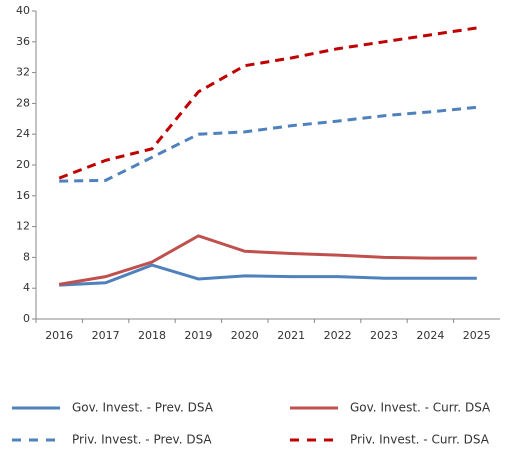 This screenshot has height=456, width=510. I want to click on y-tick-label: 36, so click(23, 41).